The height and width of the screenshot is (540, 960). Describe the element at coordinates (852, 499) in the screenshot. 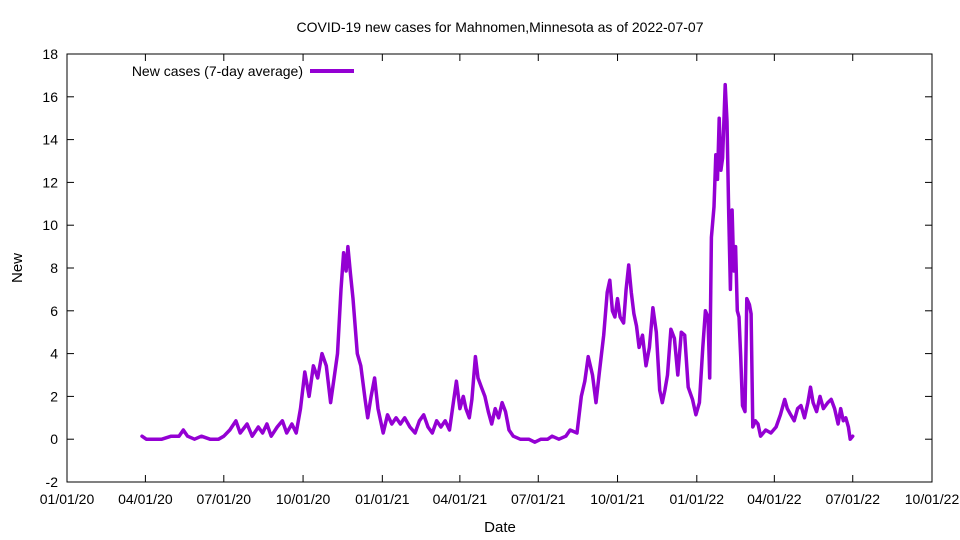

I see `x-tick-label: 07/01/22` at that location.